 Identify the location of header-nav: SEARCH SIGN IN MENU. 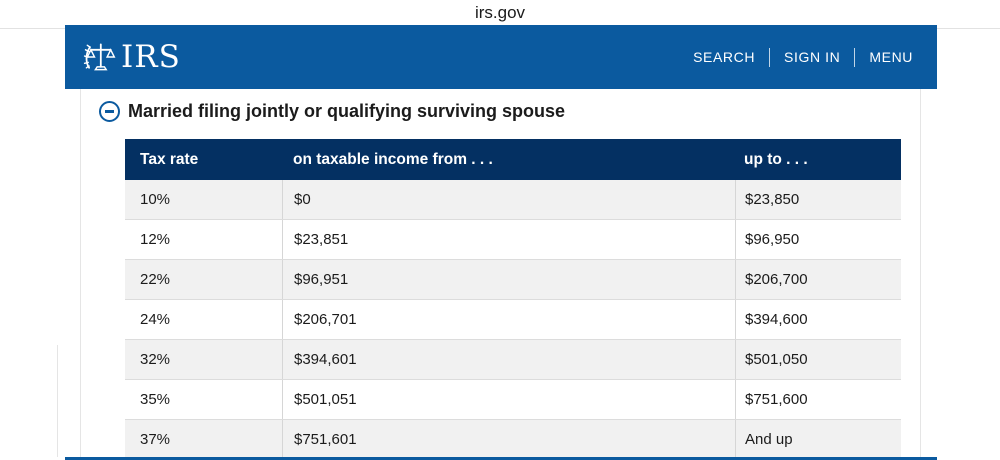
(803, 57).